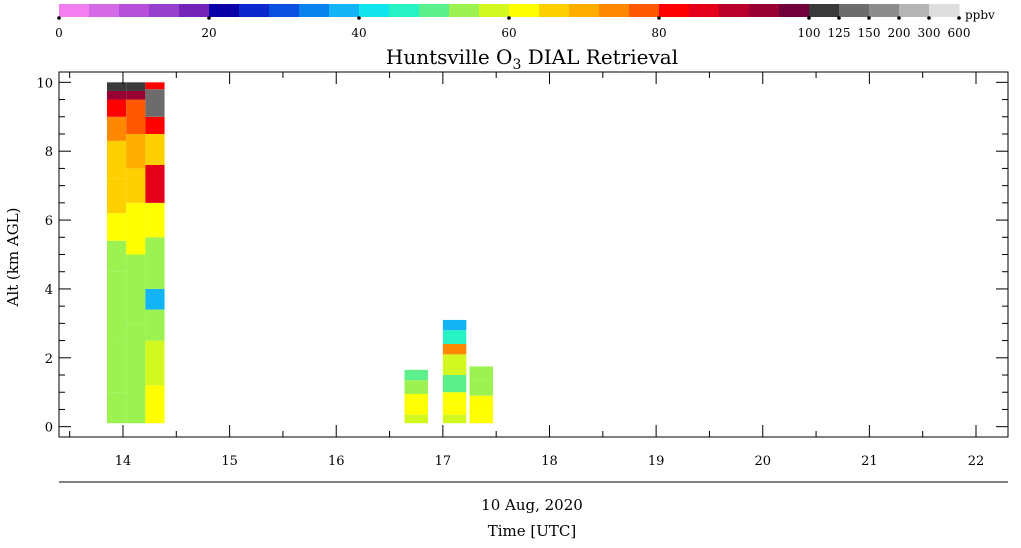 The height and width of the screenshot is (548, 1021). Describe the element at coordinates (49, 221) in the screenshot. I see `y-tick-label: 6` at that location.